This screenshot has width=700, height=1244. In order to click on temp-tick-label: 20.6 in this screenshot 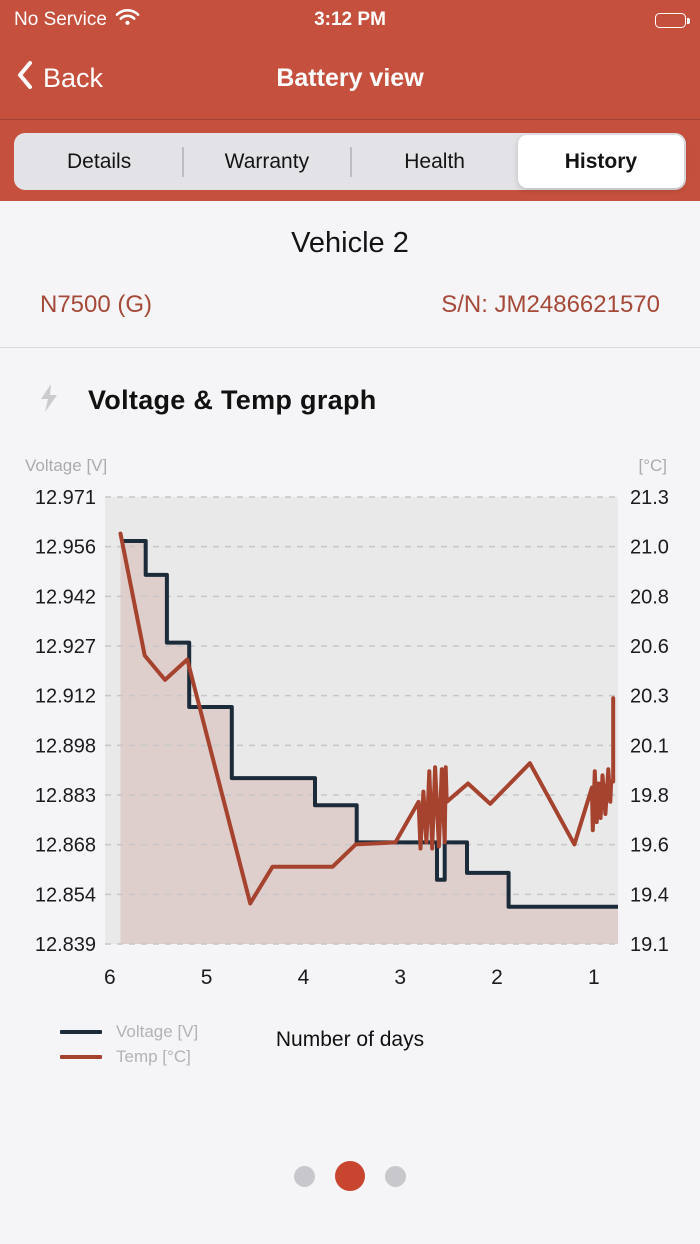, I will do `click(649, 647)`.